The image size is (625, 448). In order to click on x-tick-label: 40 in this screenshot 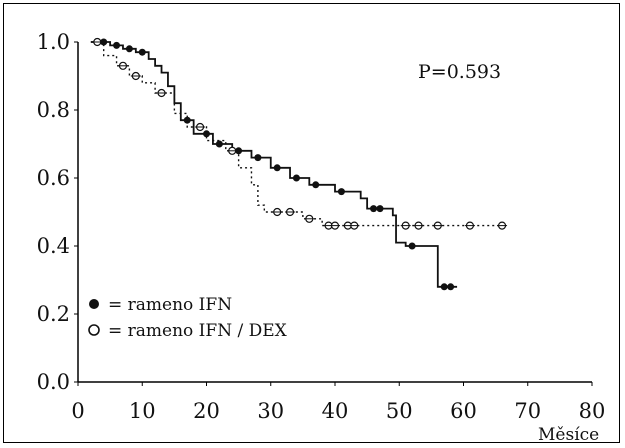, I will do `click(335, 411)`.